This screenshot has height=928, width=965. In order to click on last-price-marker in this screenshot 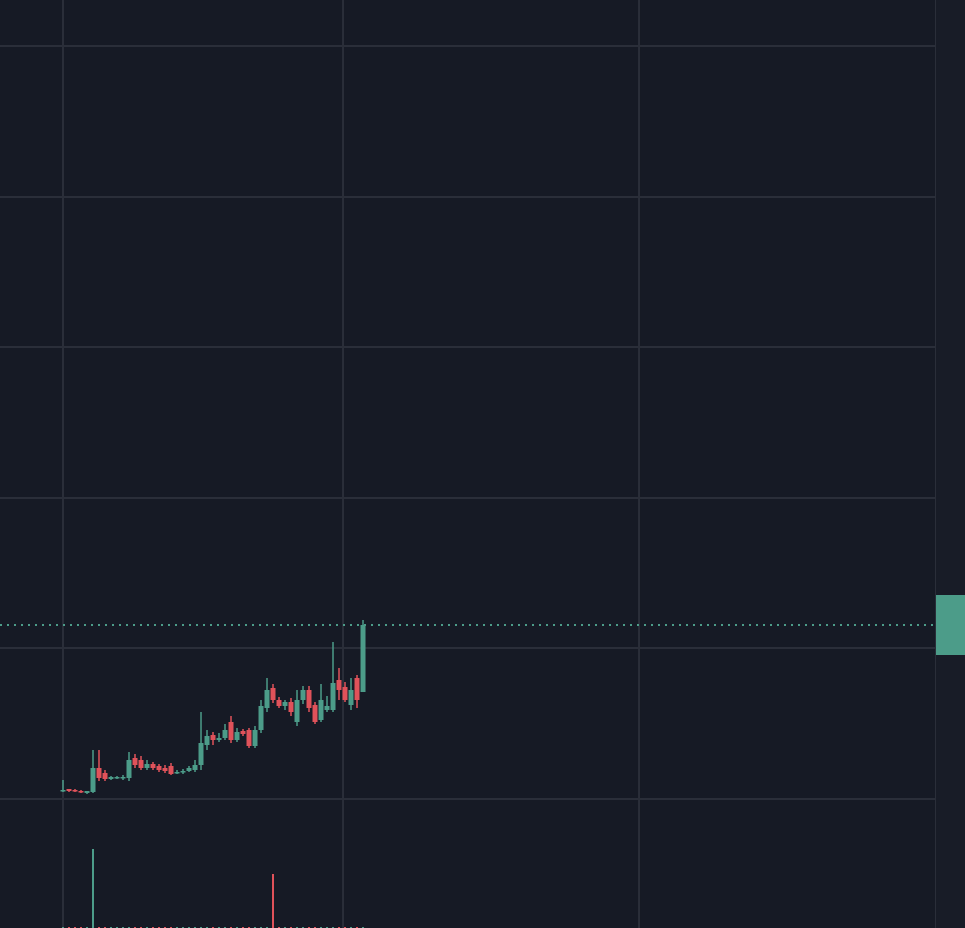, I will do `click(950, 625)`.